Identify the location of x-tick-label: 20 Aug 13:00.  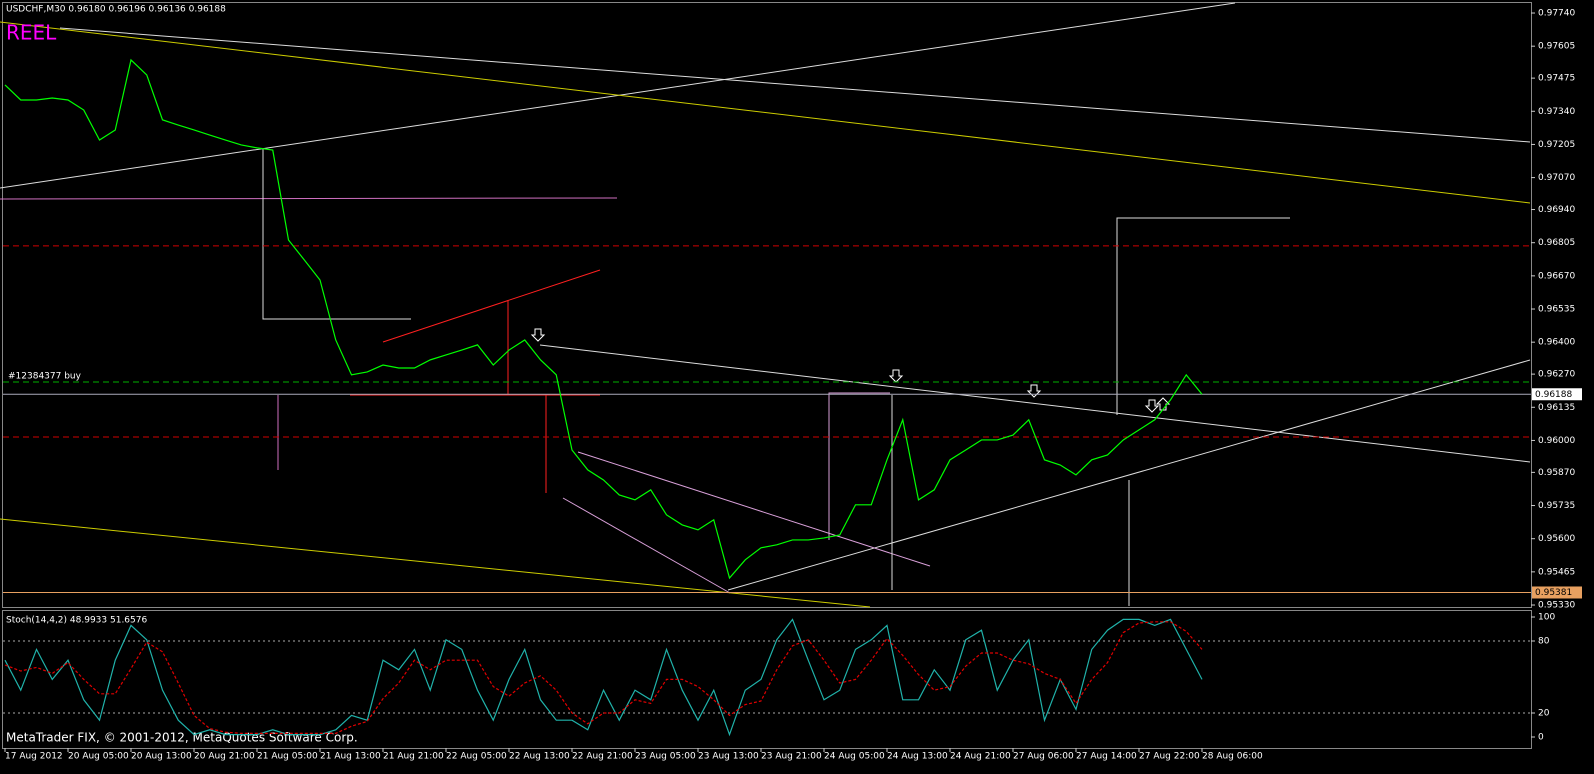
(161, 757).